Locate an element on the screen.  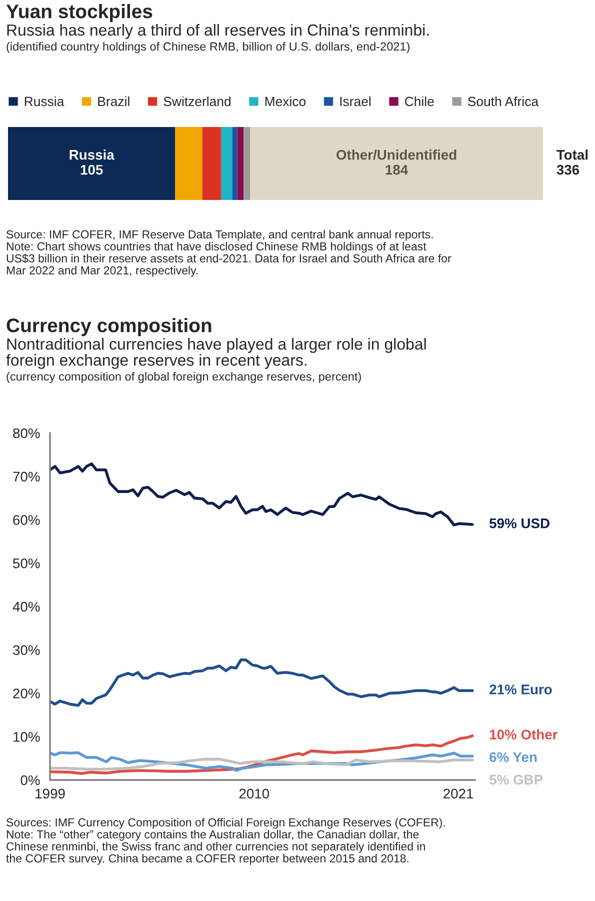
data-label: Other/Unidentified 184 is located at coordinates (396, 162).